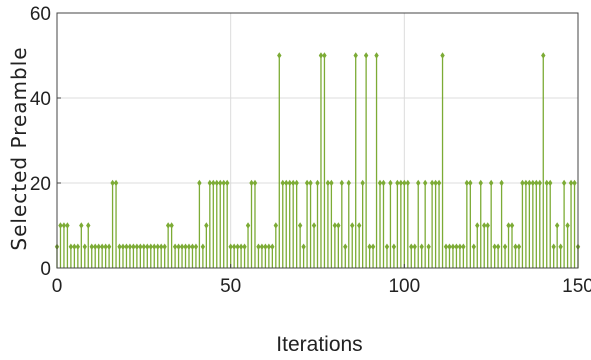  Describe the element at coordinates (40, 99) in the screenshot. I see `y-tick-label: 40` at that location.